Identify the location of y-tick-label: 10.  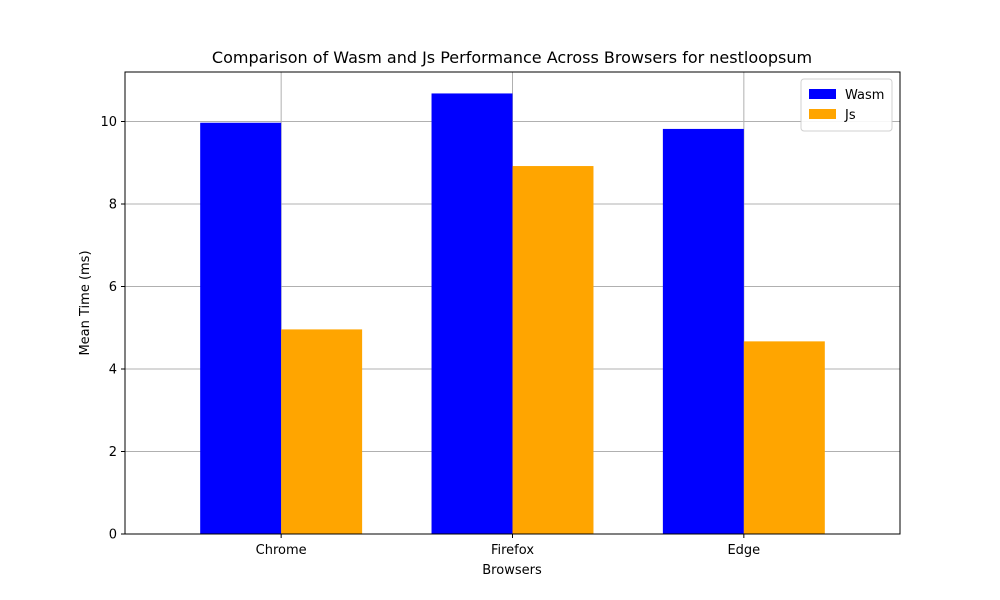
(108, 122).